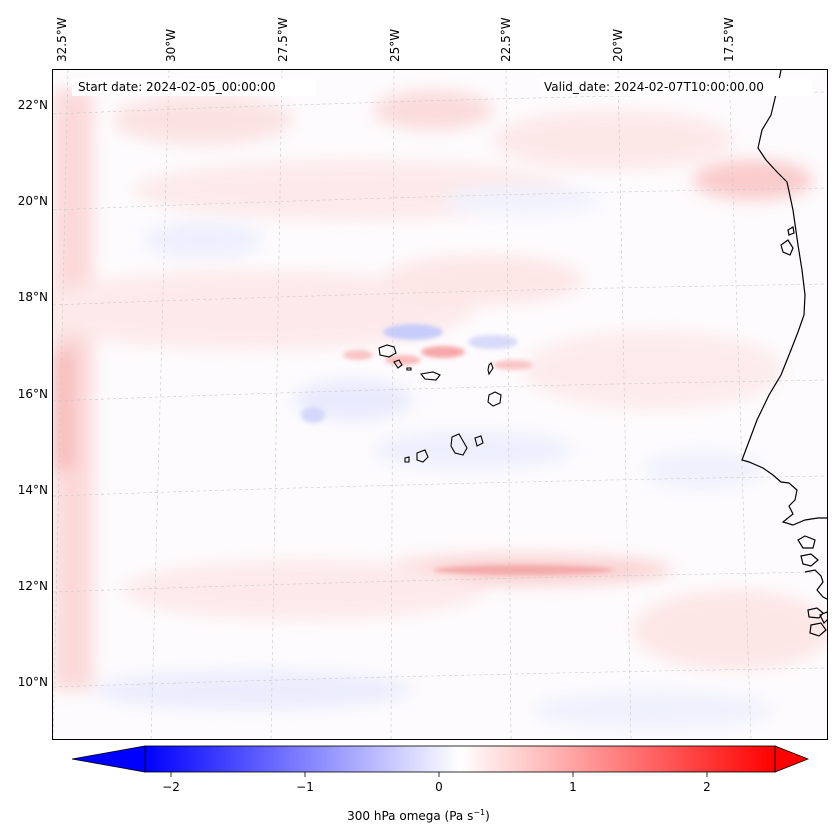 Image resolution: width=837 pixels, height=839 pixels. What do you see at coordinates (194, 87) in the screenshot?
I see `start-date-label: Start date: 2024-02-05_00:00:00` at bounding box center [194, 87].